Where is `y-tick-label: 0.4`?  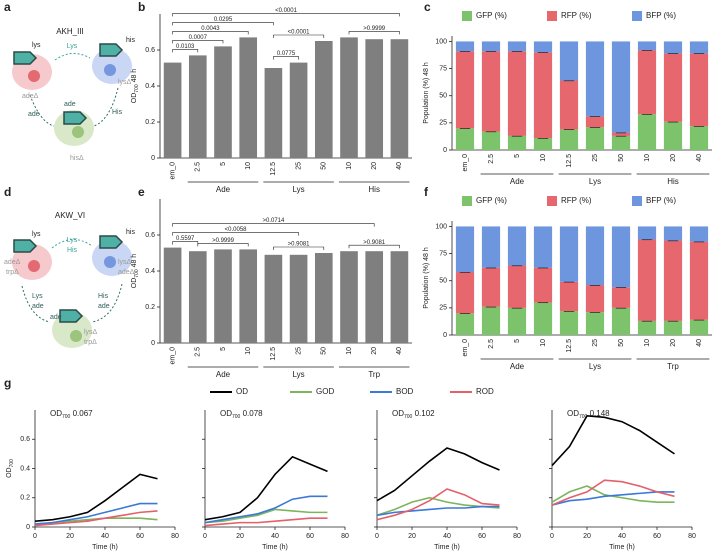
y-tick-label: 0.4 is located at coordinates (150, 86).